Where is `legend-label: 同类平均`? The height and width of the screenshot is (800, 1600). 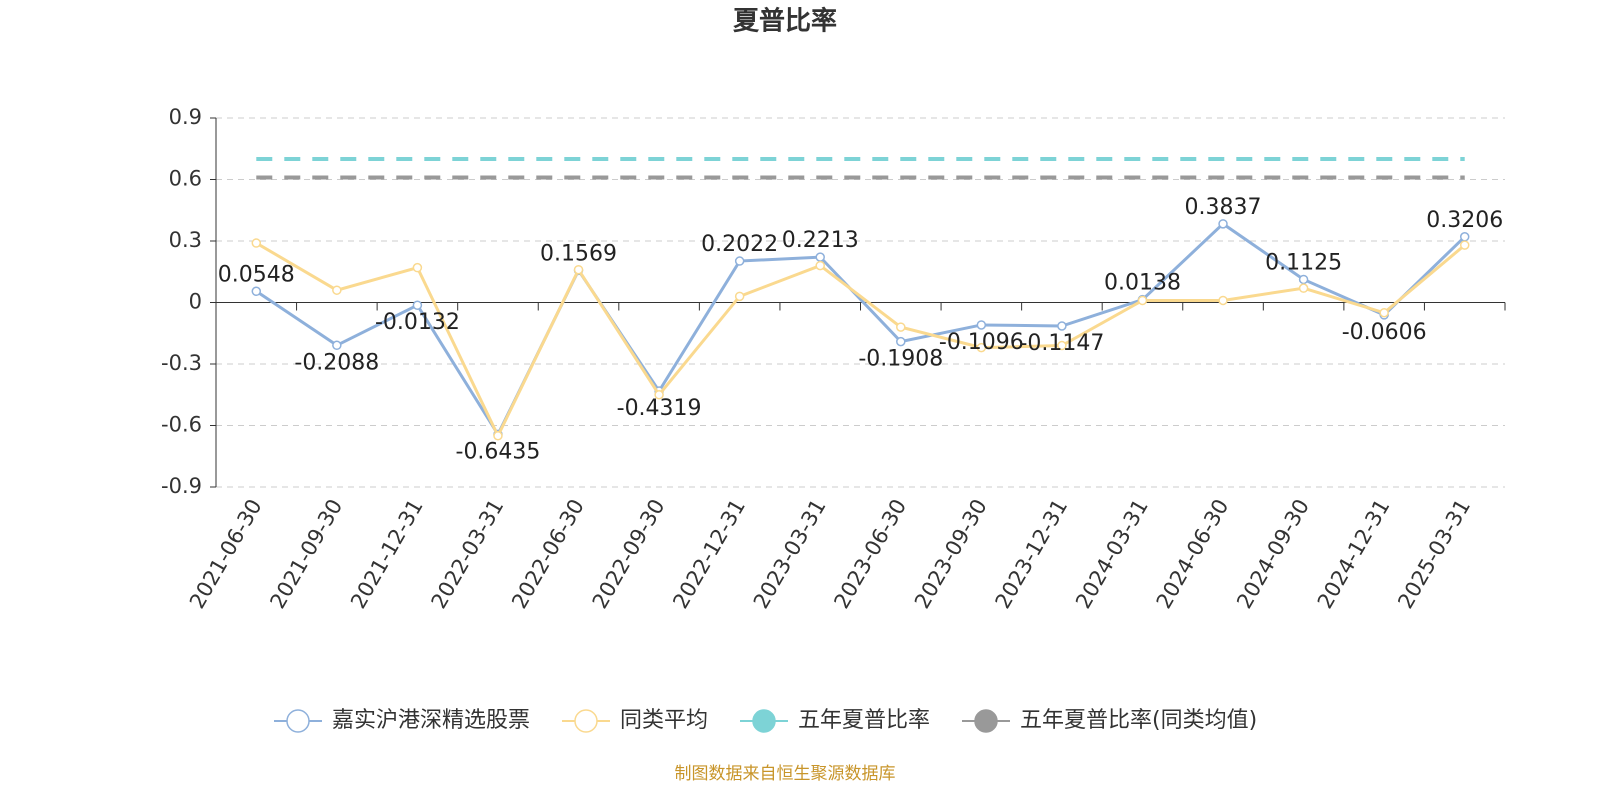 legend-label: 同类平均 is located at coordinates (664, 720).